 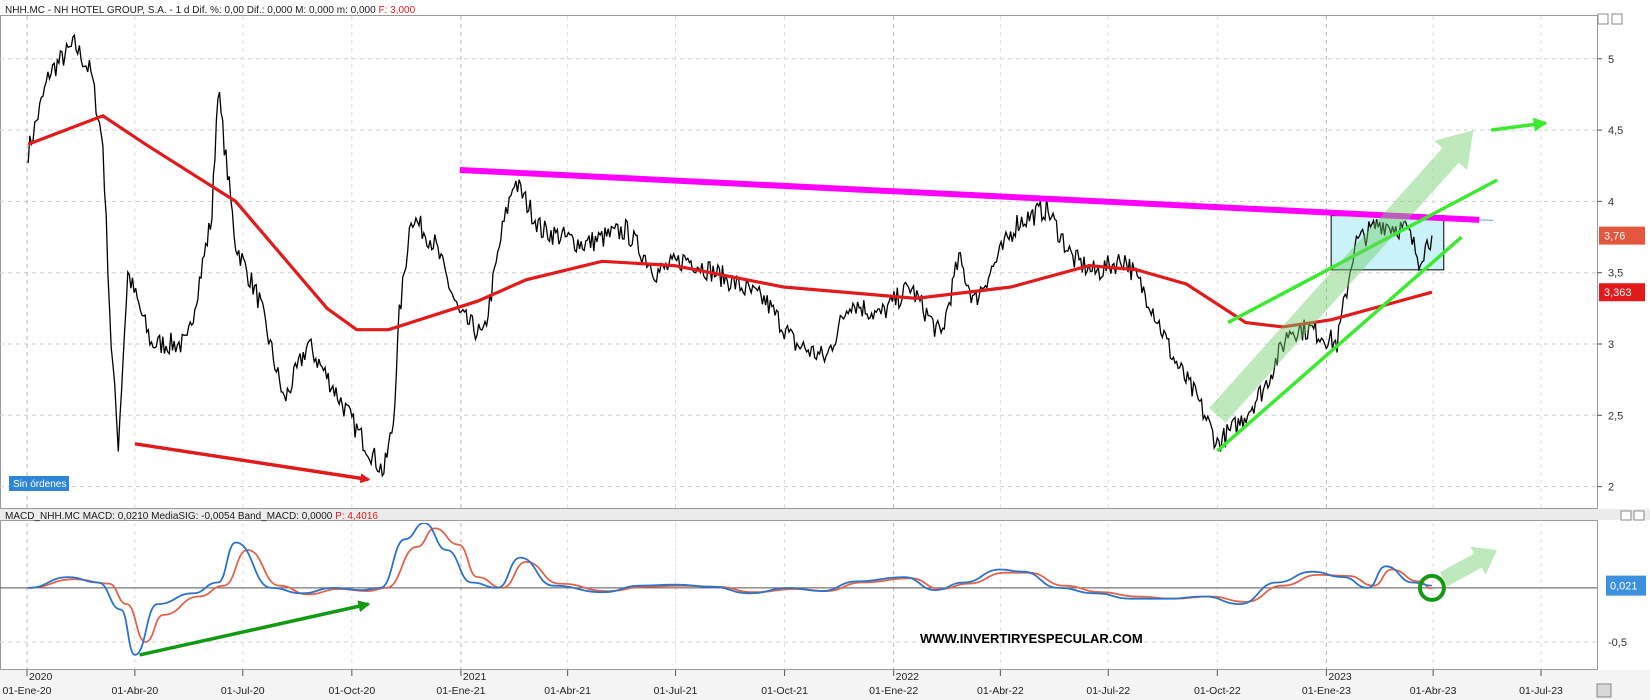 What do you see at coordinates (1340, 677) in the screenshot?
I see `year-label: 2023` at bounding box center [1340, 677].